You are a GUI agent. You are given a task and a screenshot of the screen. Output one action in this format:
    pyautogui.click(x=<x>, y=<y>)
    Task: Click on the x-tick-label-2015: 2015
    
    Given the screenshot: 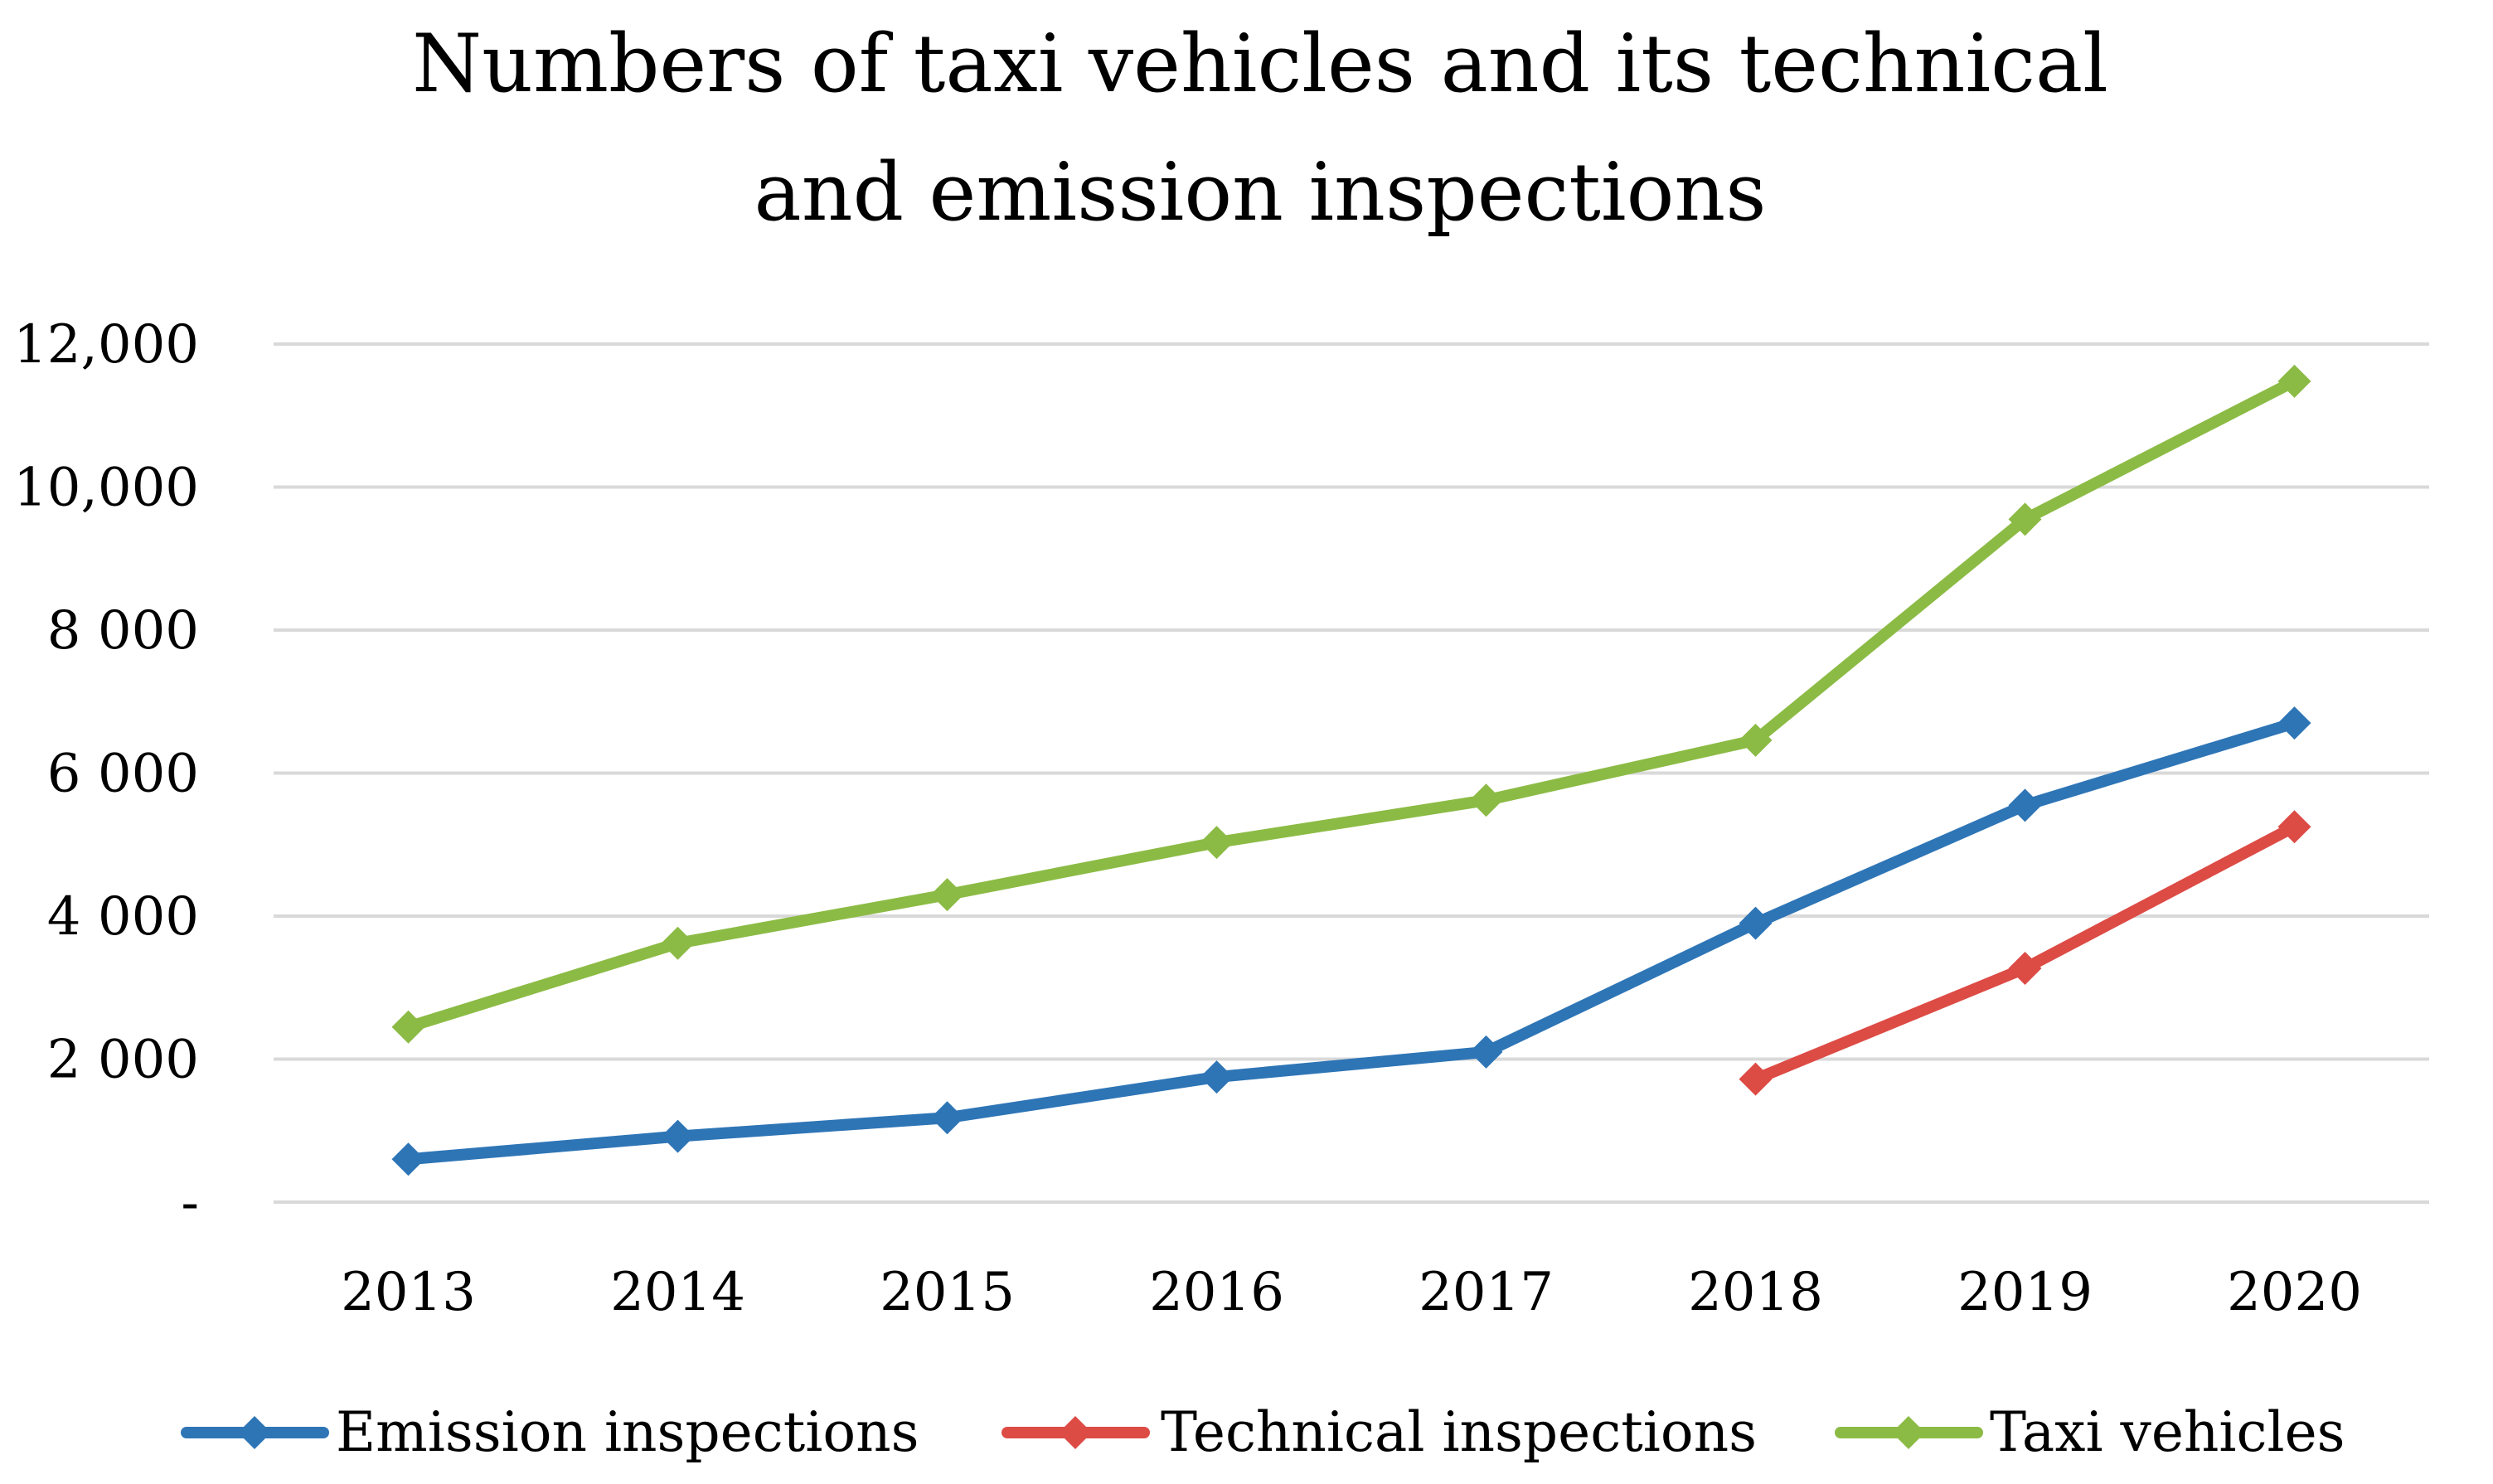 What is the action you would take?
    pyautogui.click(x=947, y=1293)
    